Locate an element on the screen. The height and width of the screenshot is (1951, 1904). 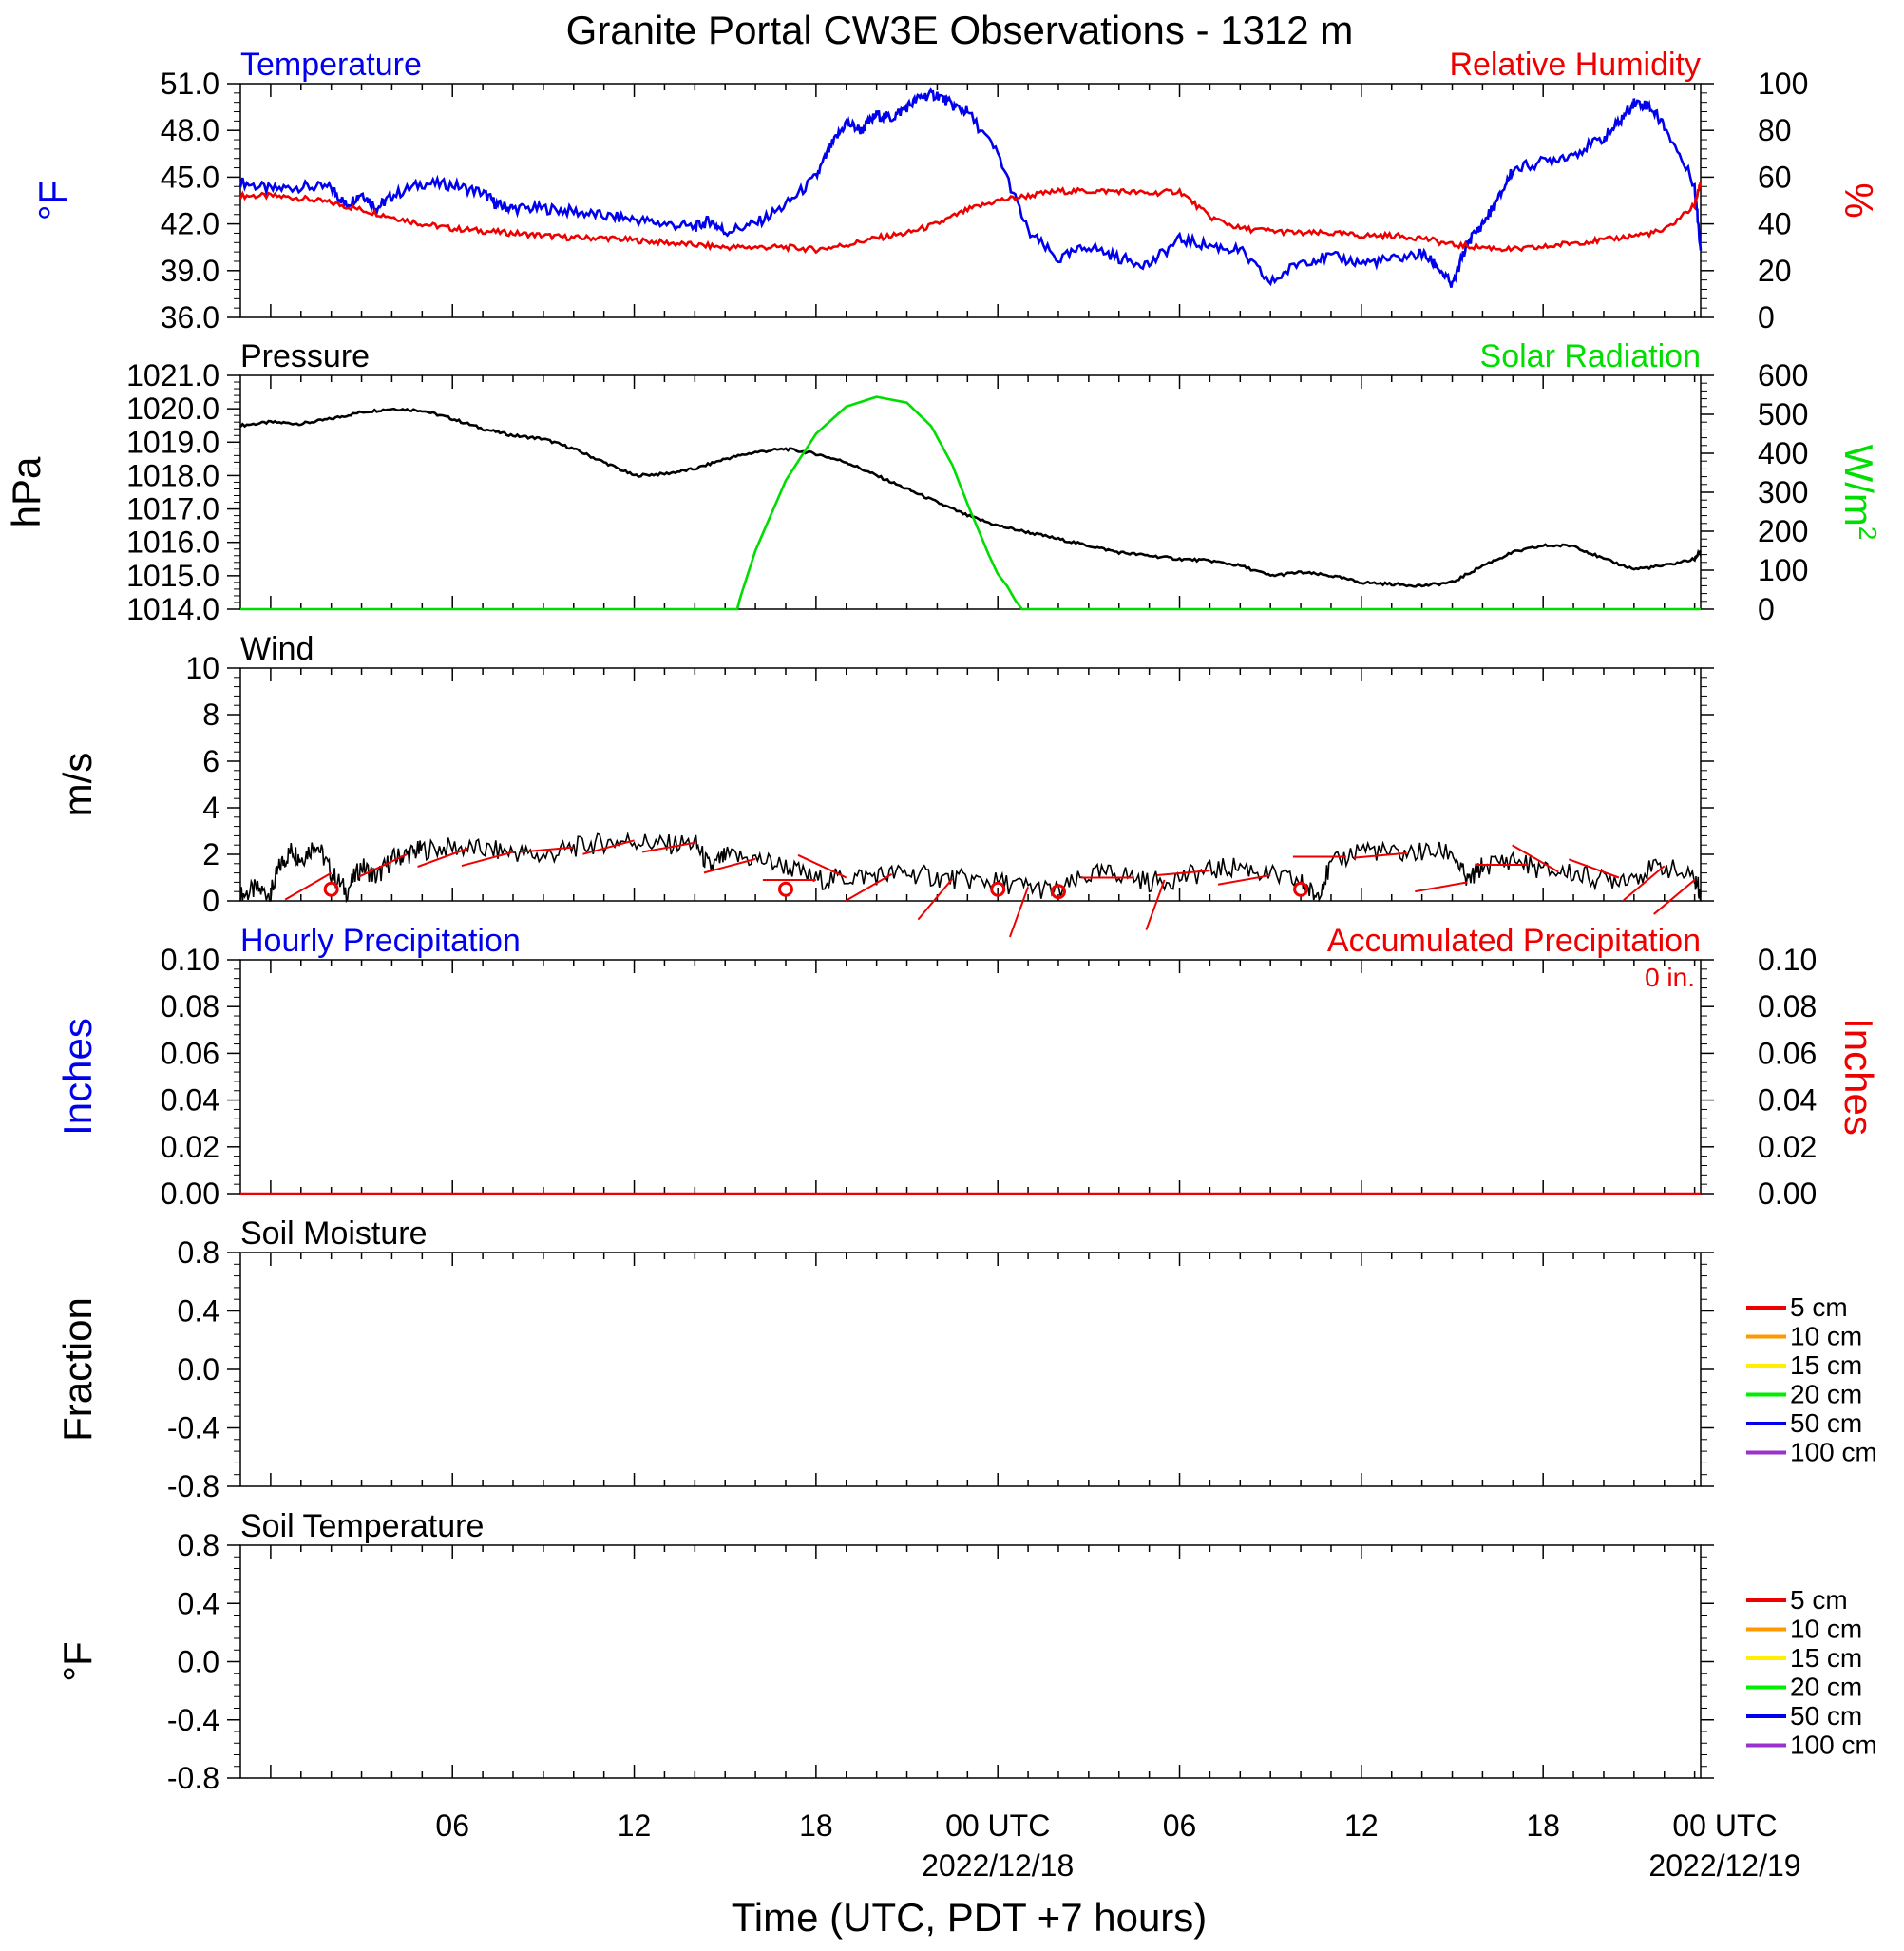
y-axis-label-left: hPa is located at coordinates (26, 492).